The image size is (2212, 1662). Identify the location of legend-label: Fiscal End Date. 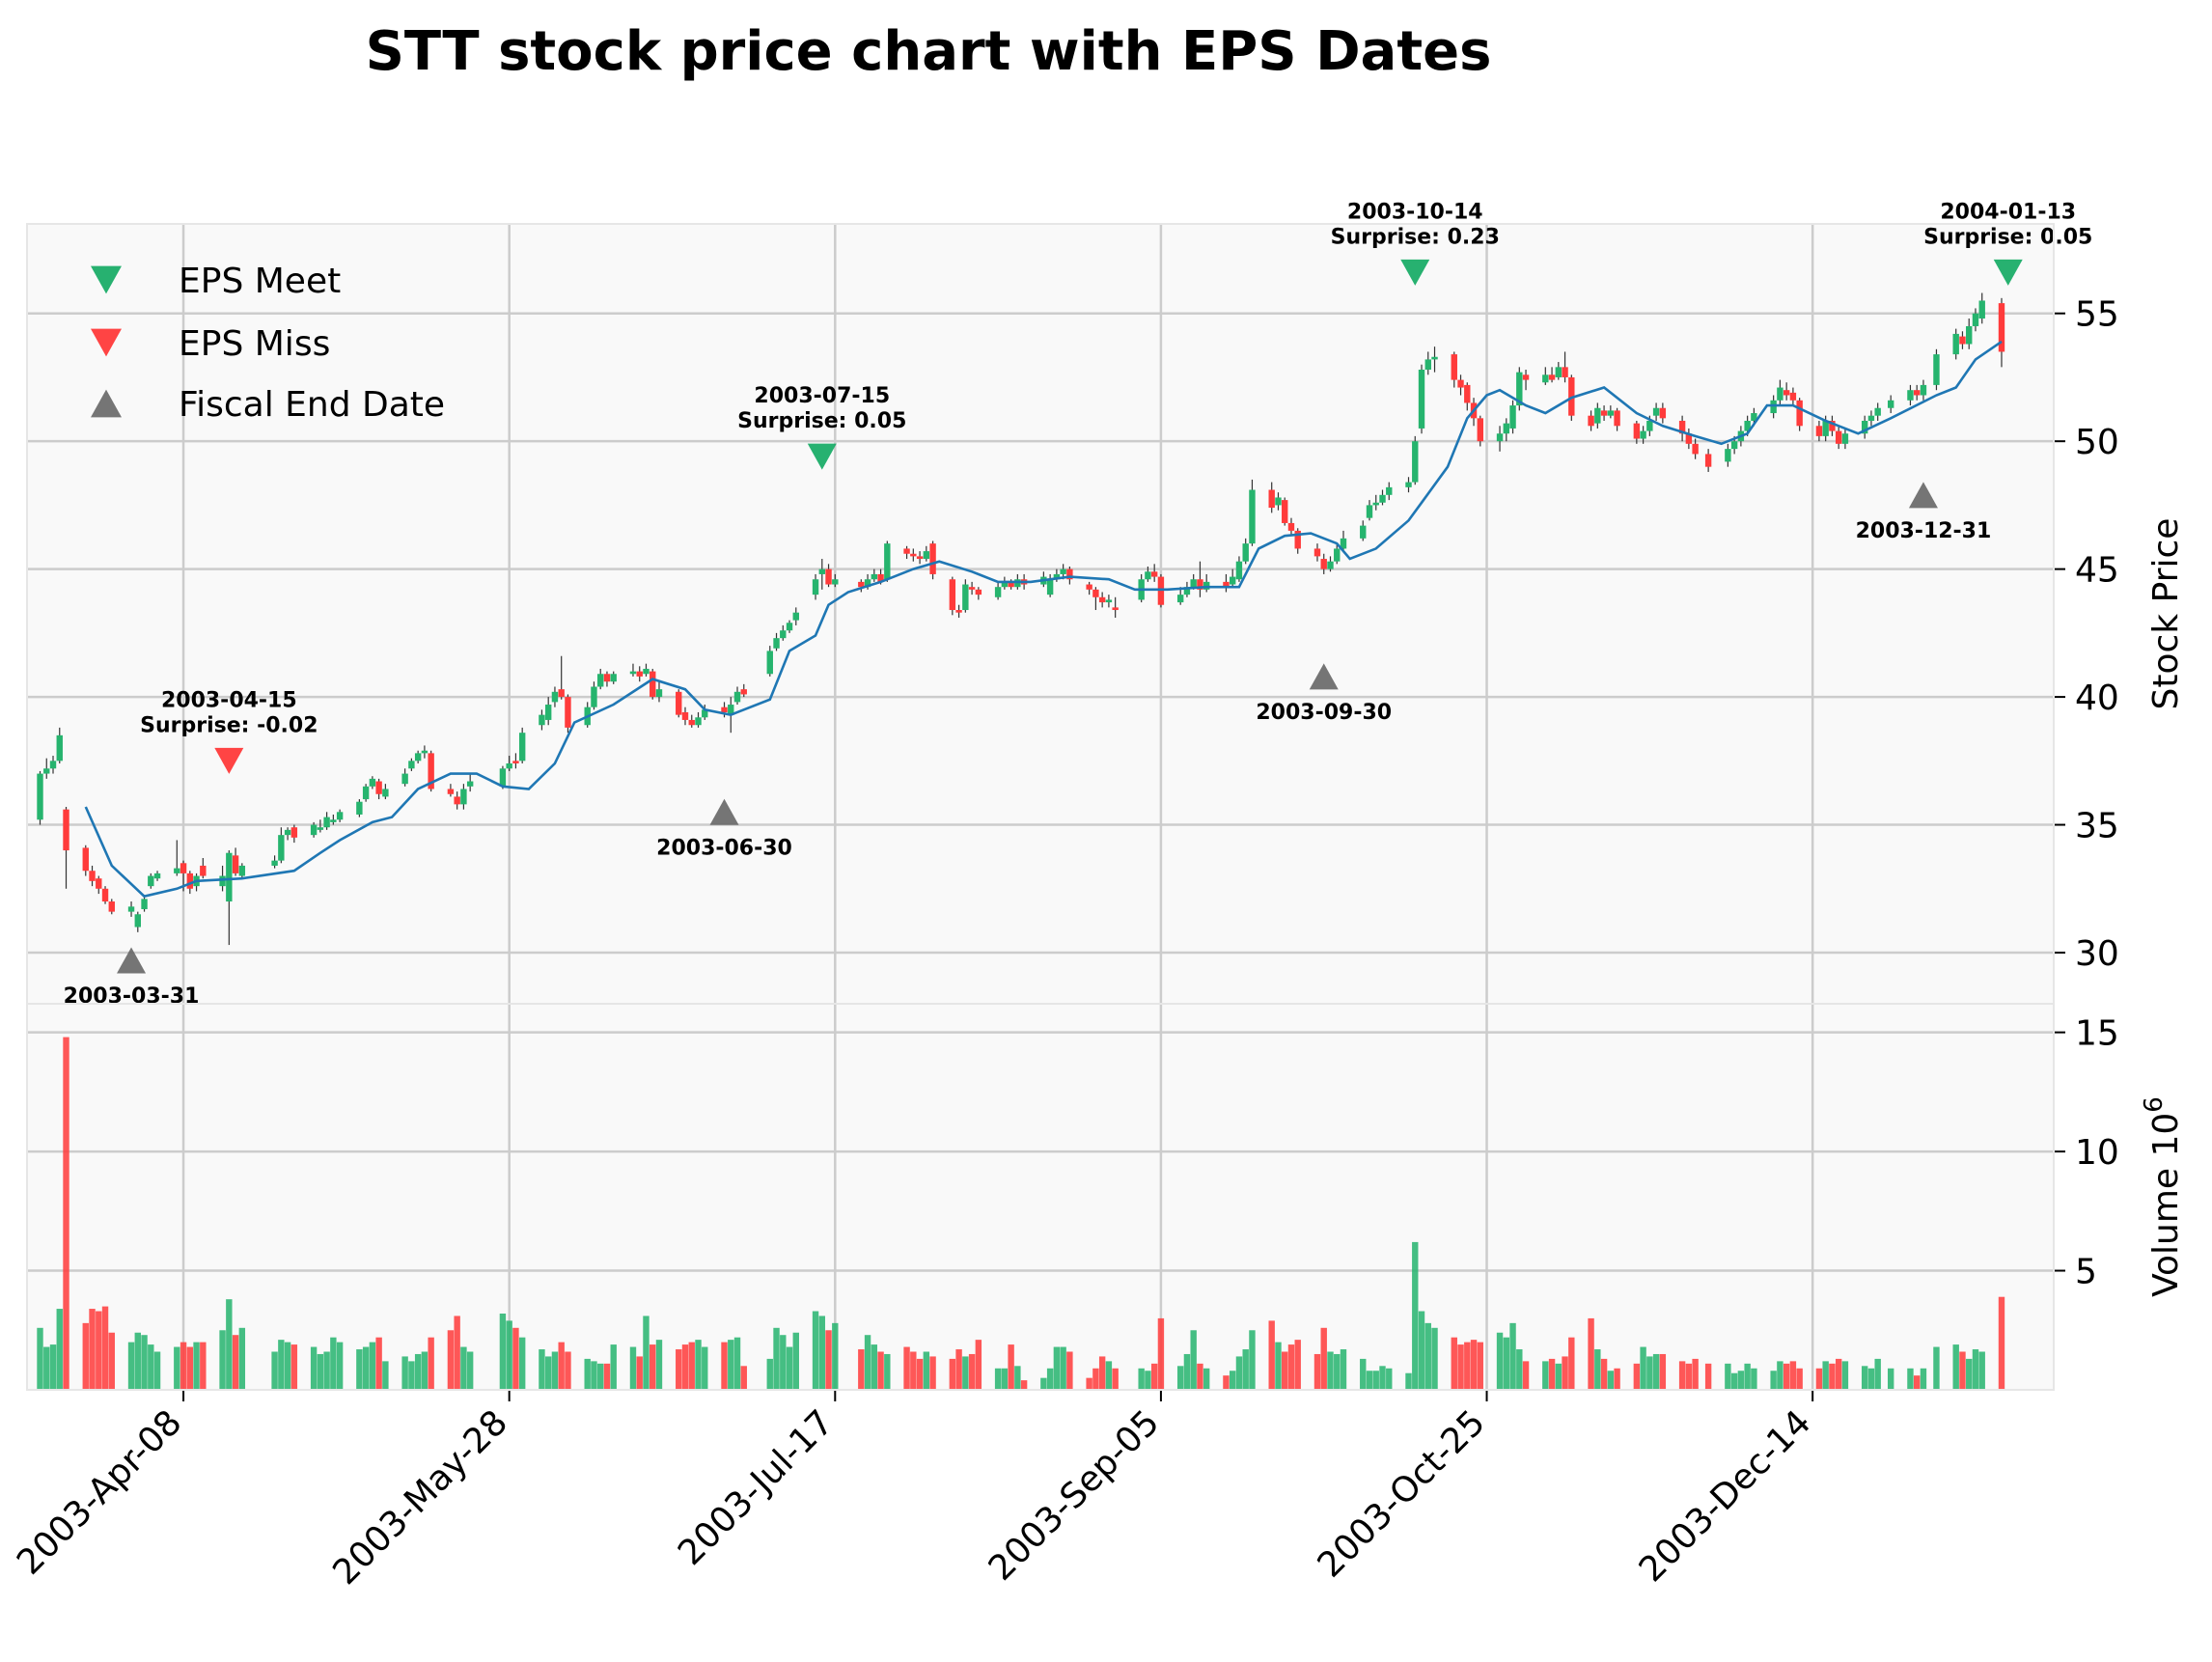
(312, 405).